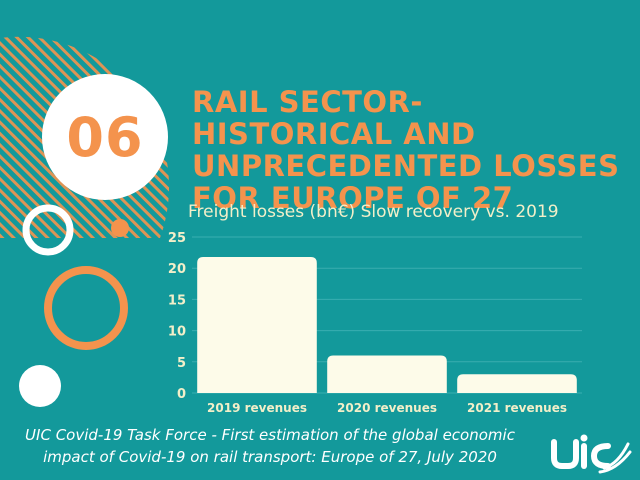 Image resolution: width=640 pixels, height=480 pixels. I want to click on section-number: 06, so click(105, 137).